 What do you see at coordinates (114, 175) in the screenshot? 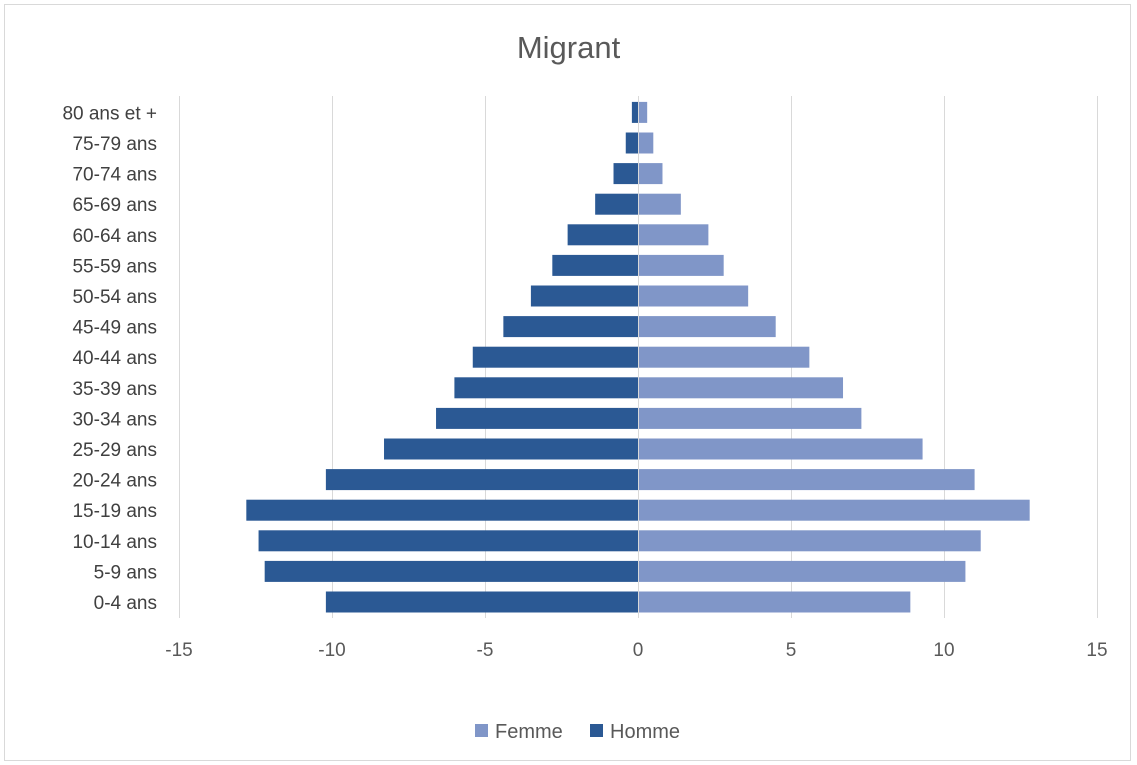
I see `category-label: 70-74 ans` at bounding box center [114, 175].